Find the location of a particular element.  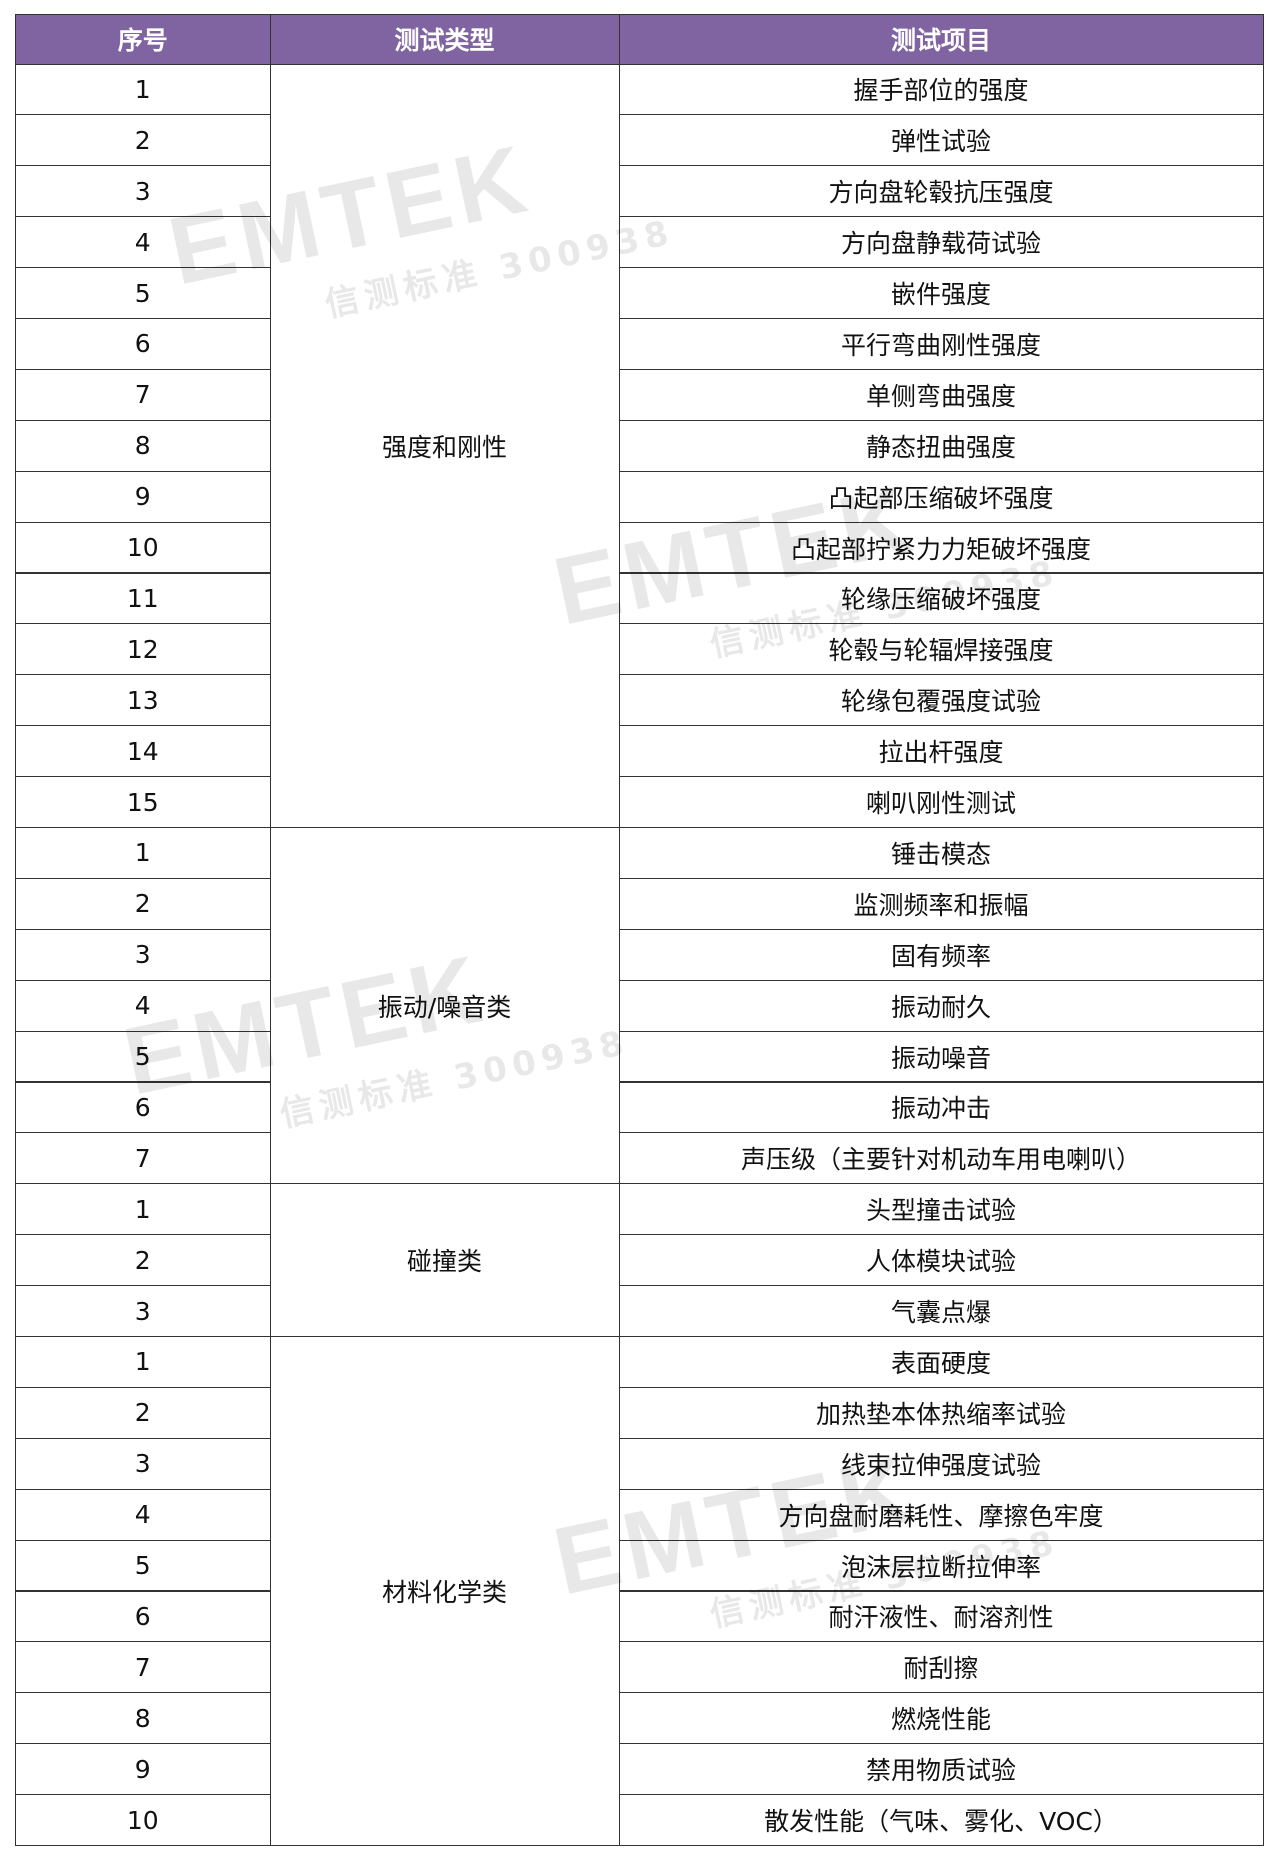

item-cell: 人体模块试验 is located at coordinates (941, 1260).